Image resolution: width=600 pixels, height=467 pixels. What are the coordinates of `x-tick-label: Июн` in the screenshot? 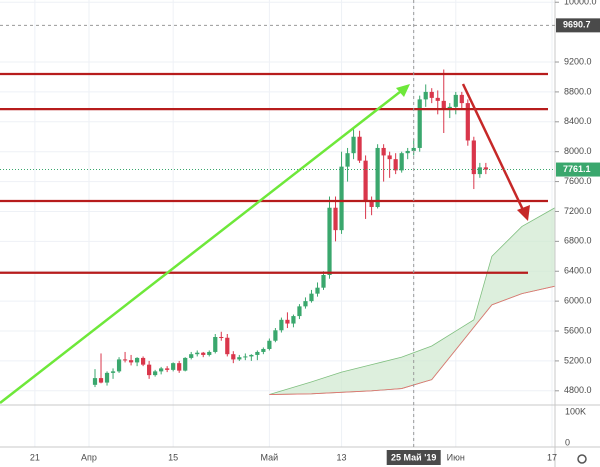 It's located at (456, 457).